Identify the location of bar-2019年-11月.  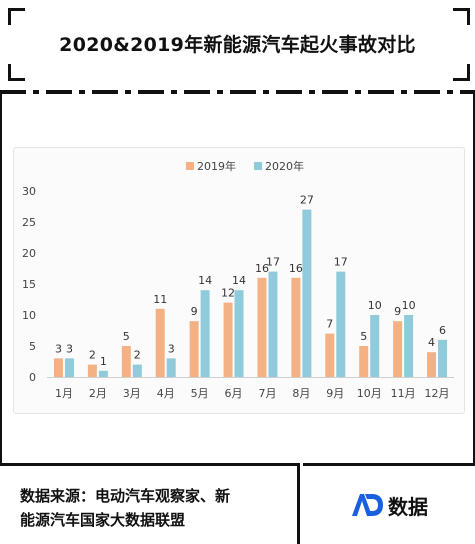
(398, 349).